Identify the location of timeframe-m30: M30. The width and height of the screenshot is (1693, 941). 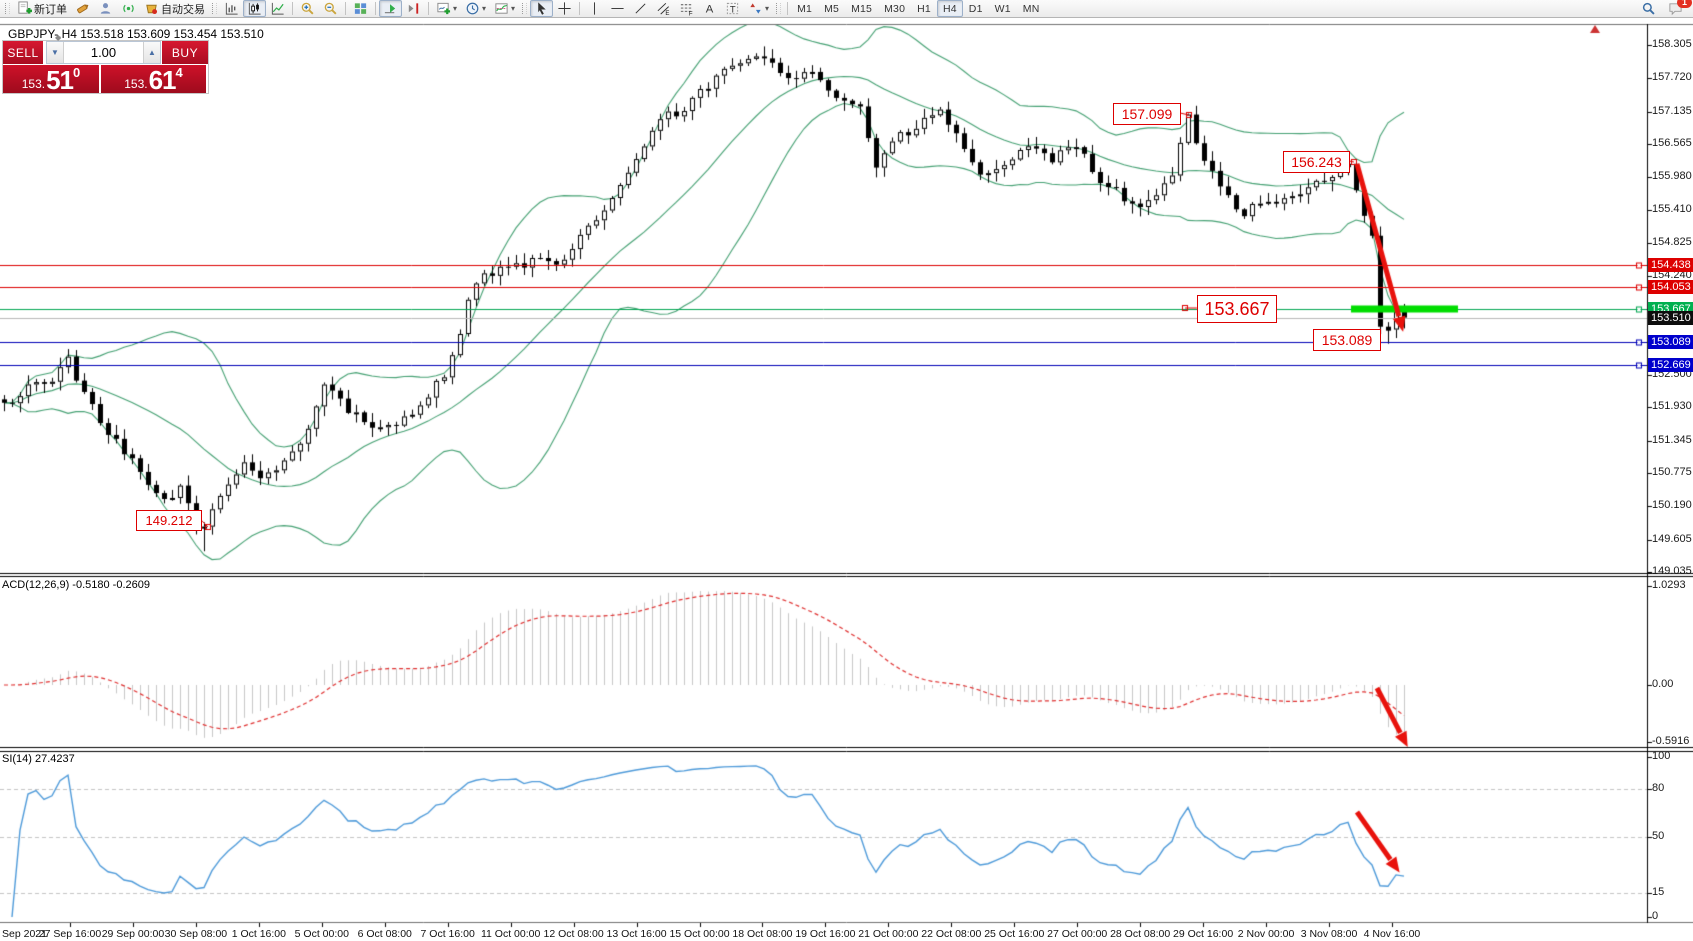
(895, 8).